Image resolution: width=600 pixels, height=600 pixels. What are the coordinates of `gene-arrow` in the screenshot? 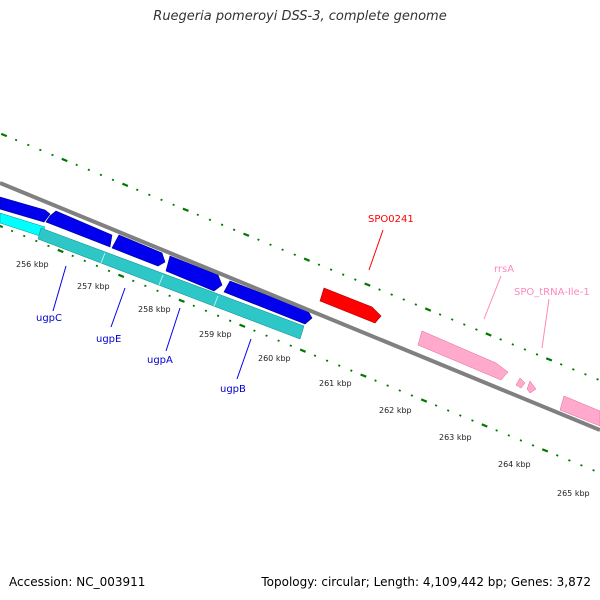 It's located at (25, 209).